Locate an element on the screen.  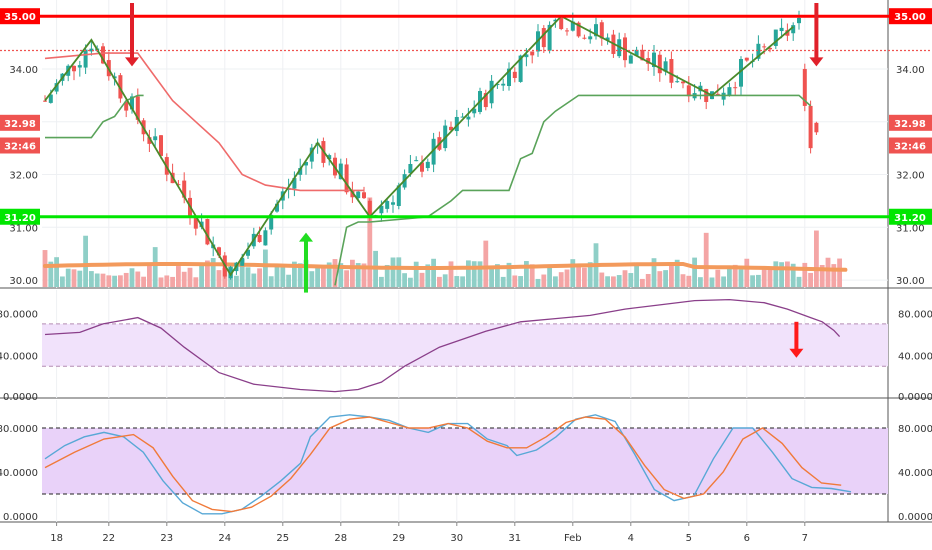
level-badge-label: 31.20 is located at coordinates (910, 218).